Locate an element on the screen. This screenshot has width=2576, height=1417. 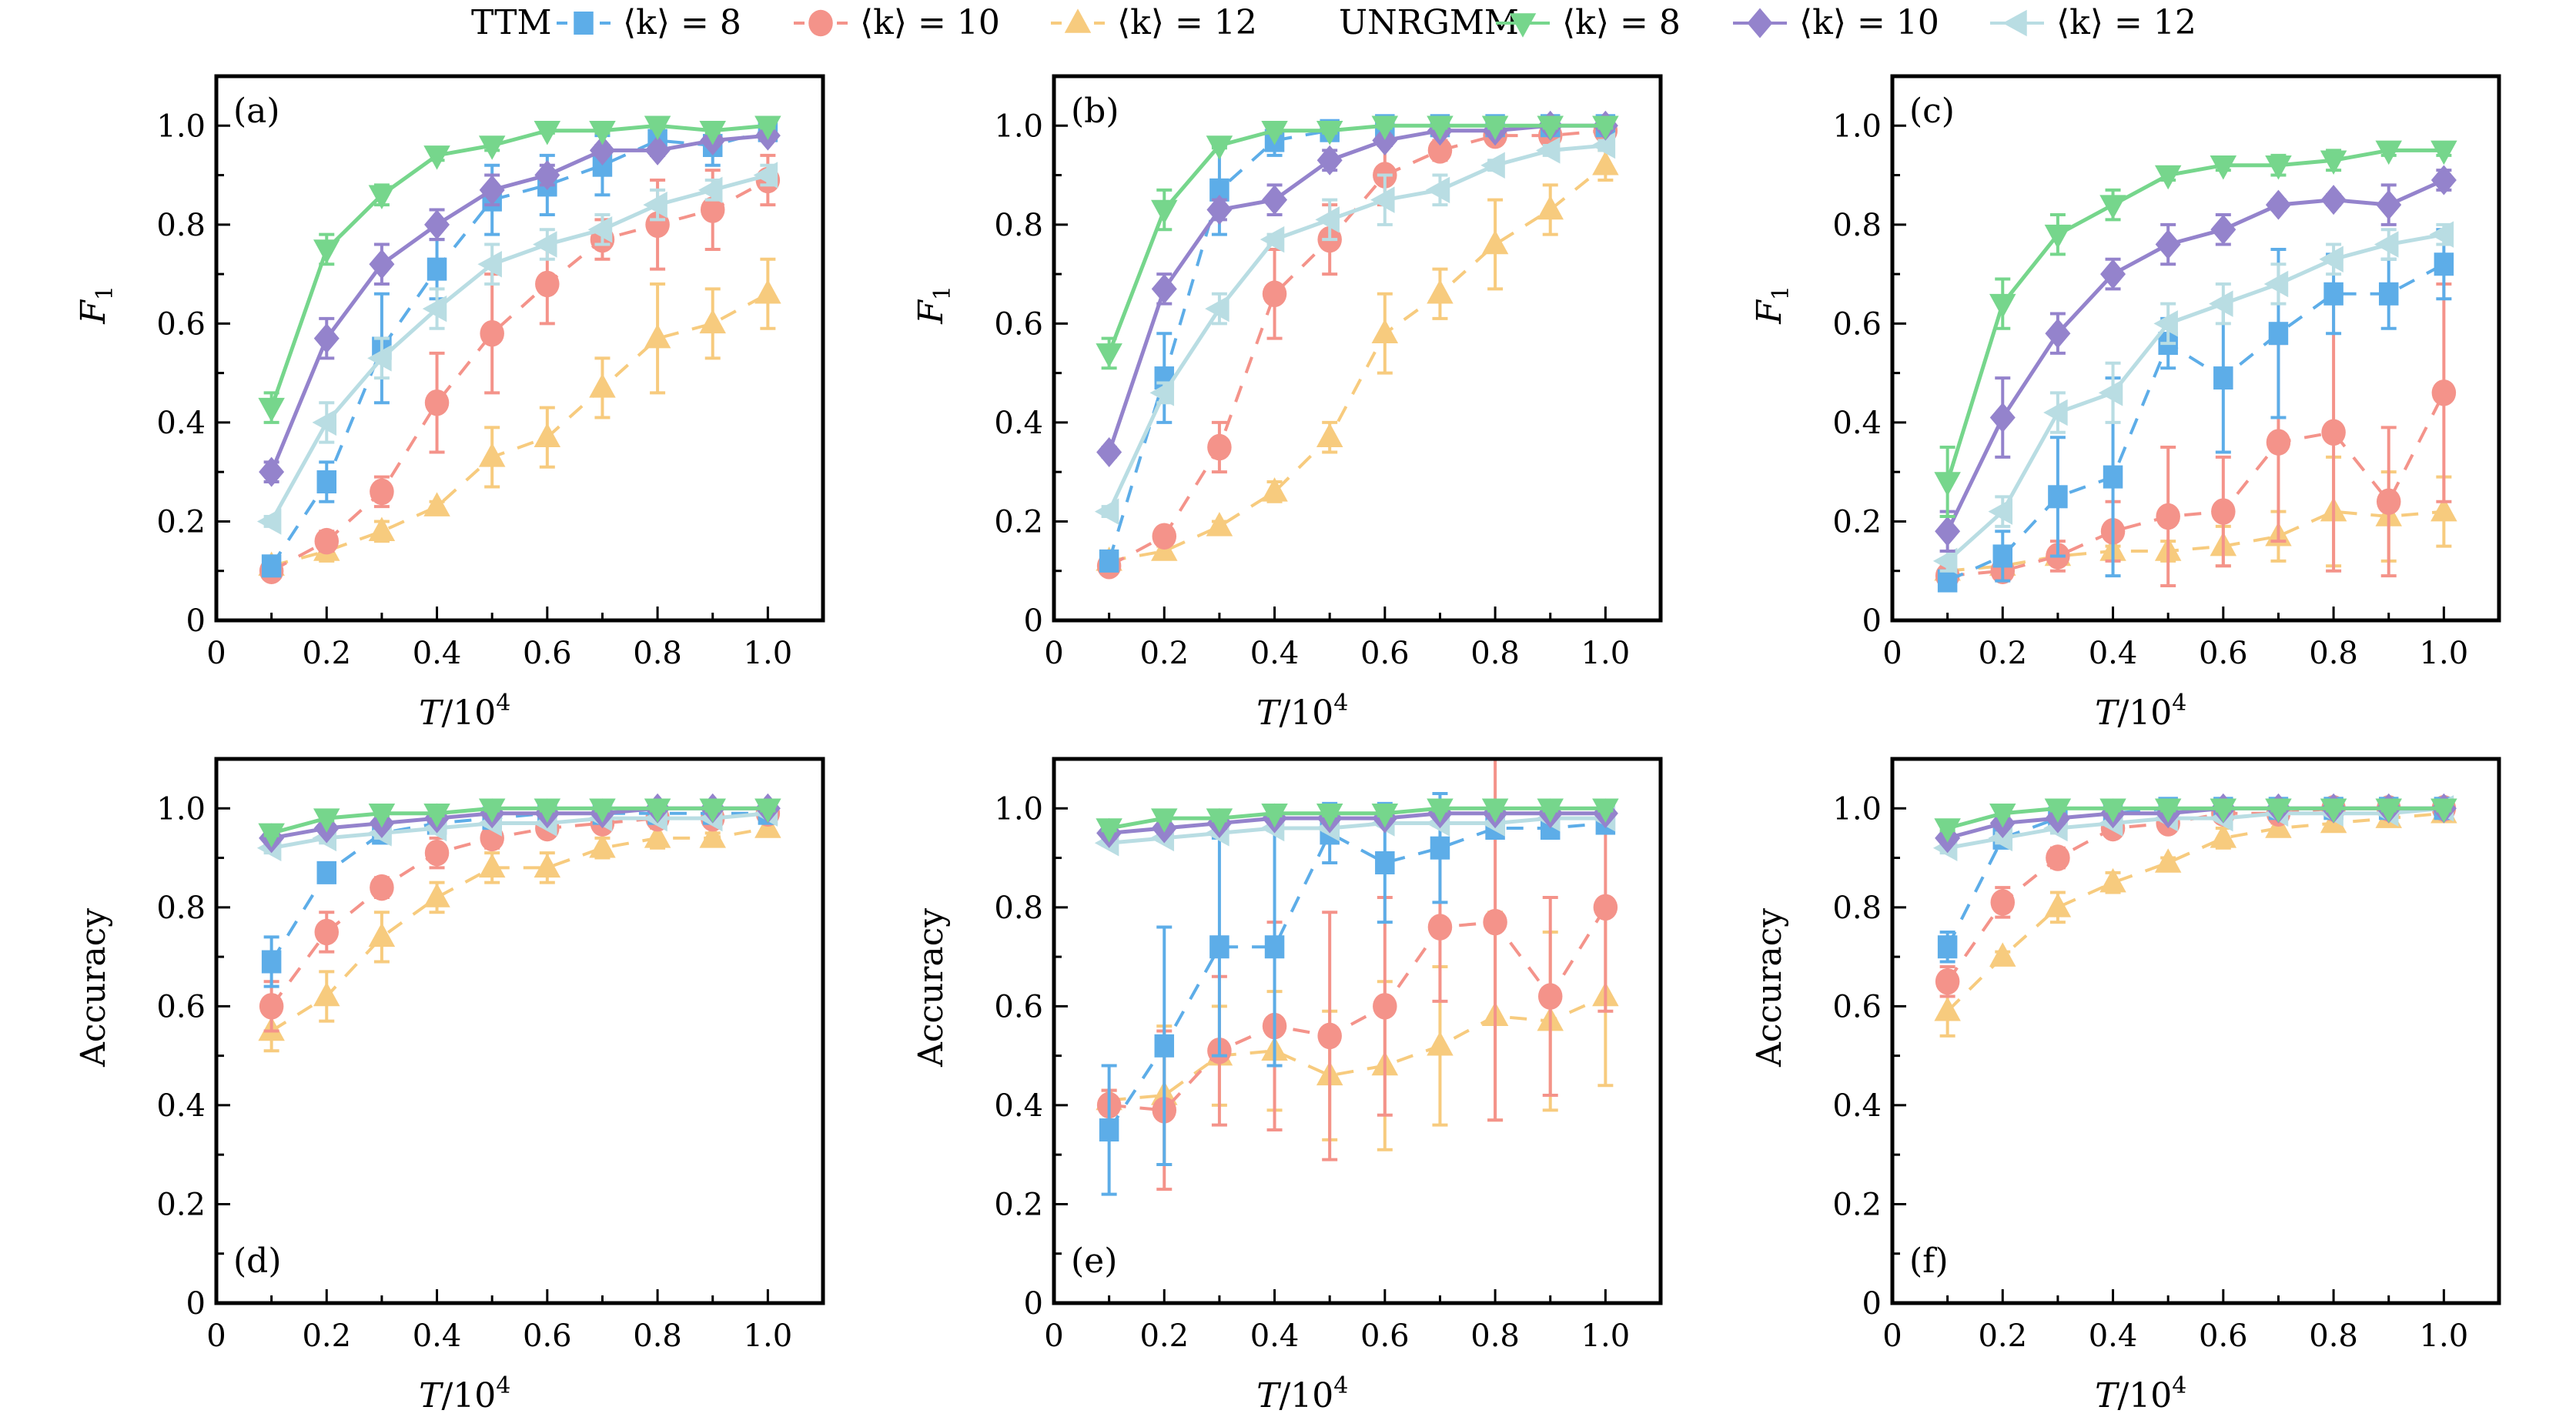
series-ttm_k12 is located at coordinates (1357, 1036).